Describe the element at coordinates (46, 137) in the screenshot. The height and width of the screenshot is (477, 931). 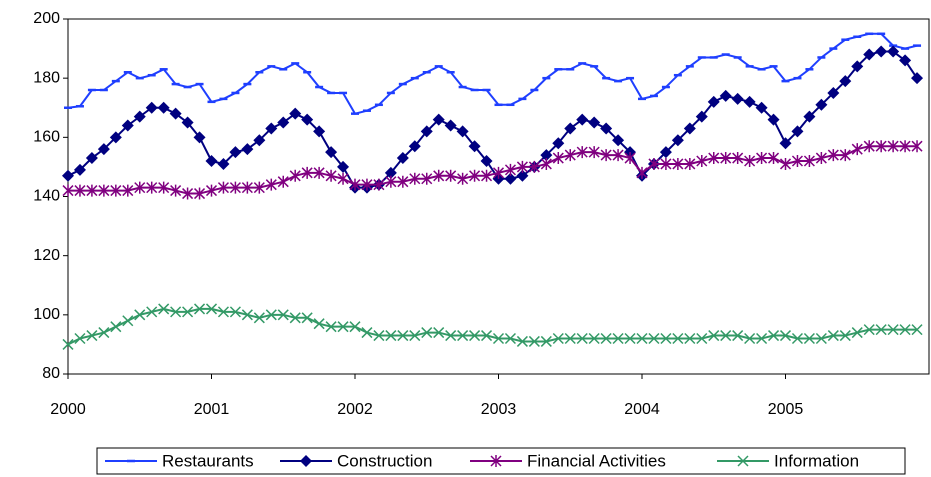
I see `y-tick-label: 160` at that location.